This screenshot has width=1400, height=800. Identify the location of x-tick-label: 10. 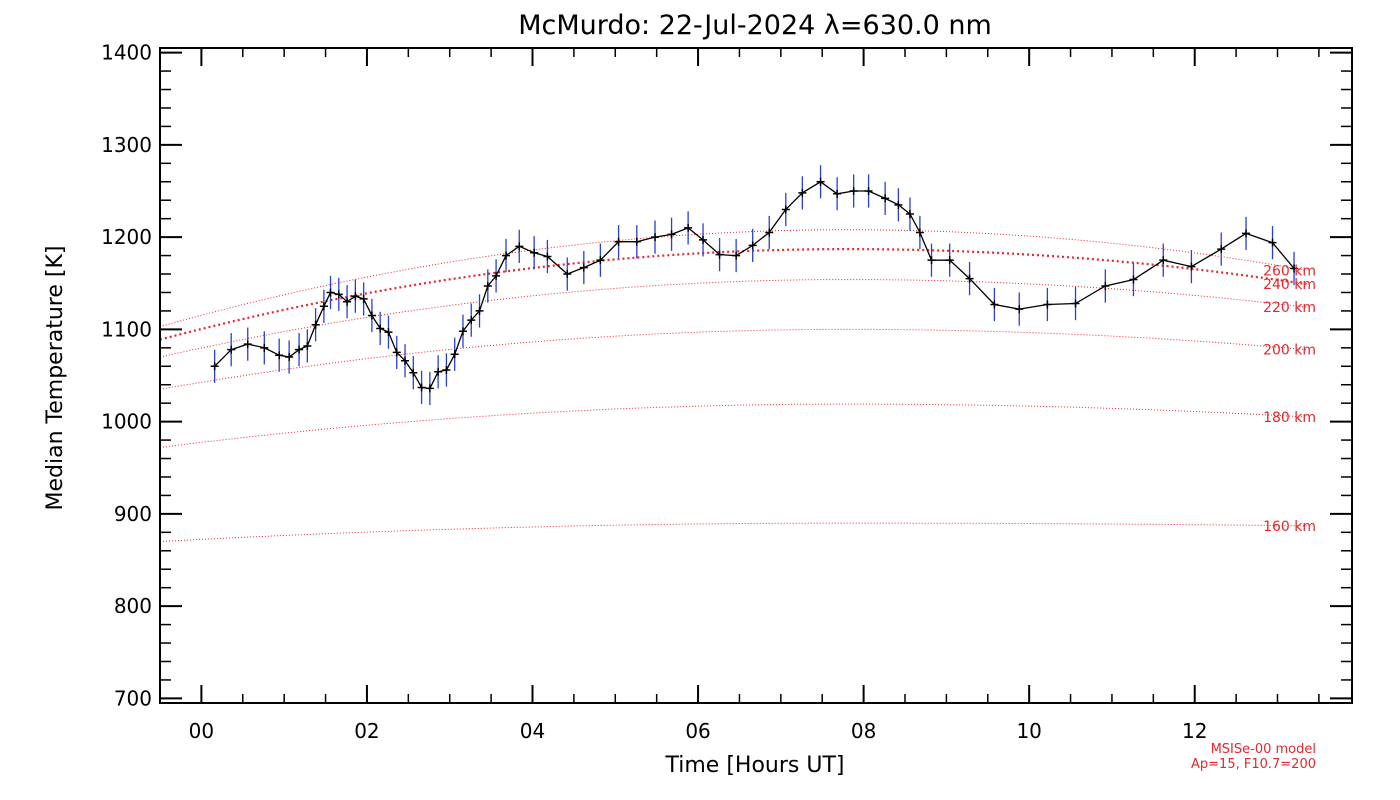
(1028, 731).